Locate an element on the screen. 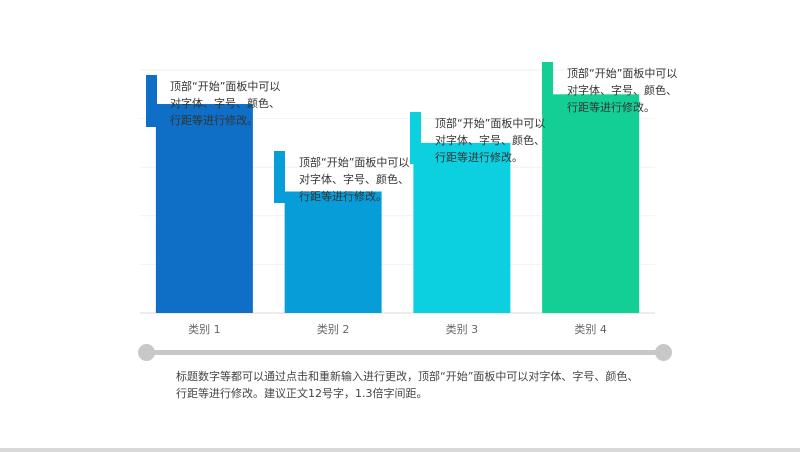 Image resolution: width=800 pixels, height=452 pixels. callout-text-4: 顶部“开始”面板中可以对字体、字号、颜色、行距等进行修改。 is located at coordinates (622, 90).